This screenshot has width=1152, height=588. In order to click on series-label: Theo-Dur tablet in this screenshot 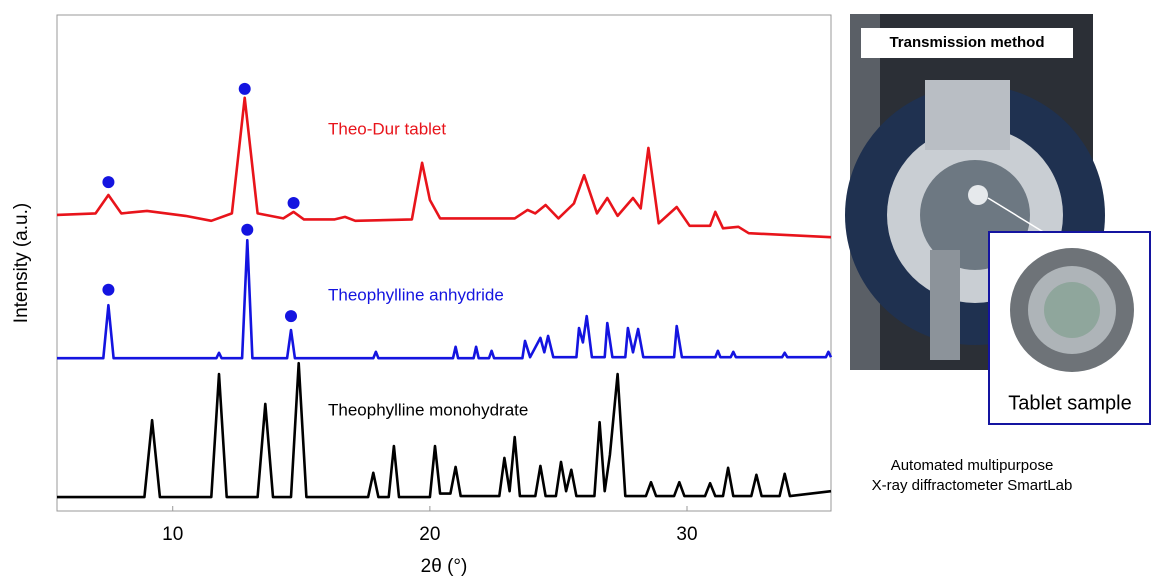, I will do `click(387, 128)`.